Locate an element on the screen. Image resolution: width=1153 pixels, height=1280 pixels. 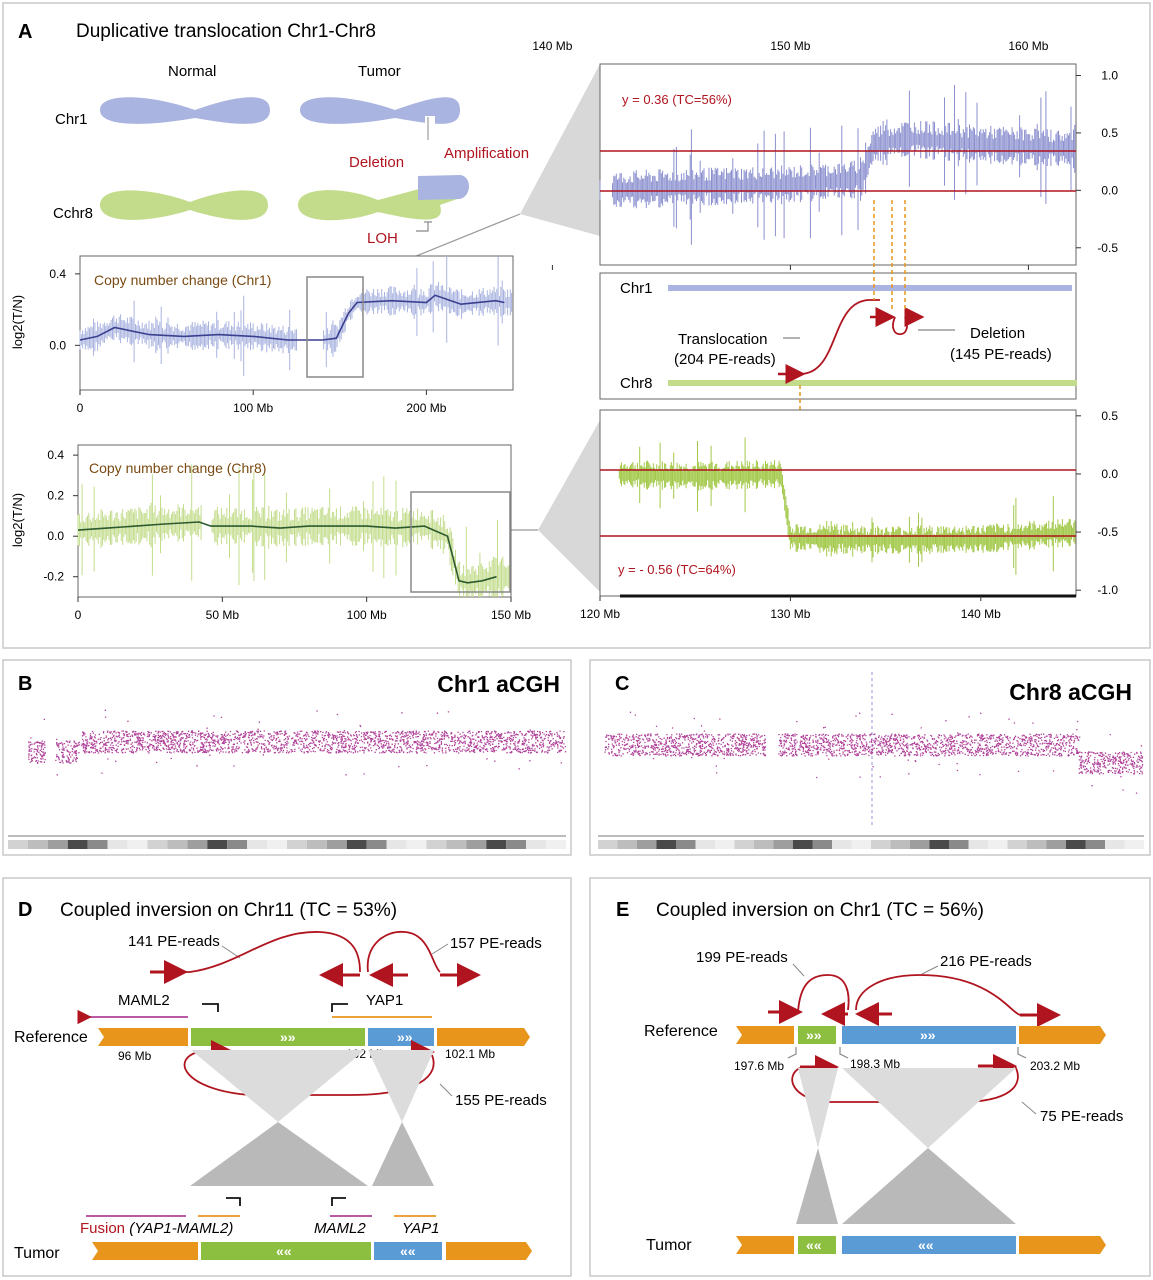
track-chr8-label: Chr8 is located at coordinates (636, 383).